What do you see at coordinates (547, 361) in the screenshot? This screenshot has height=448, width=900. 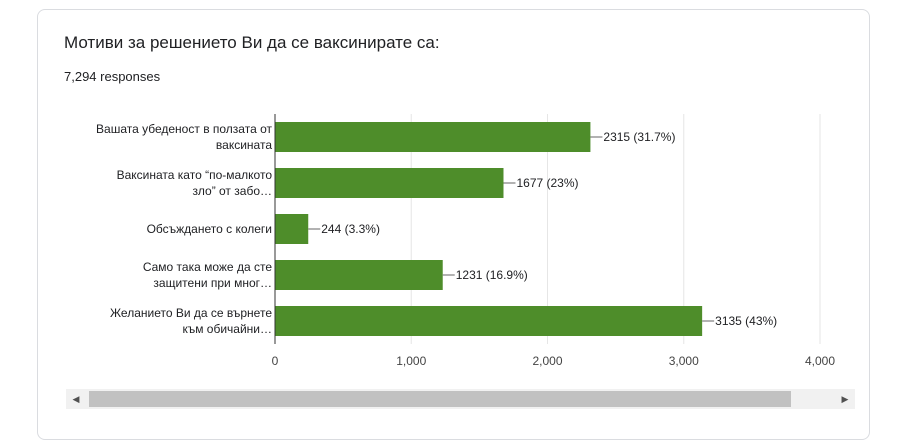 I see `x-tick-label: 2,000` at bounding box center [547, 361].